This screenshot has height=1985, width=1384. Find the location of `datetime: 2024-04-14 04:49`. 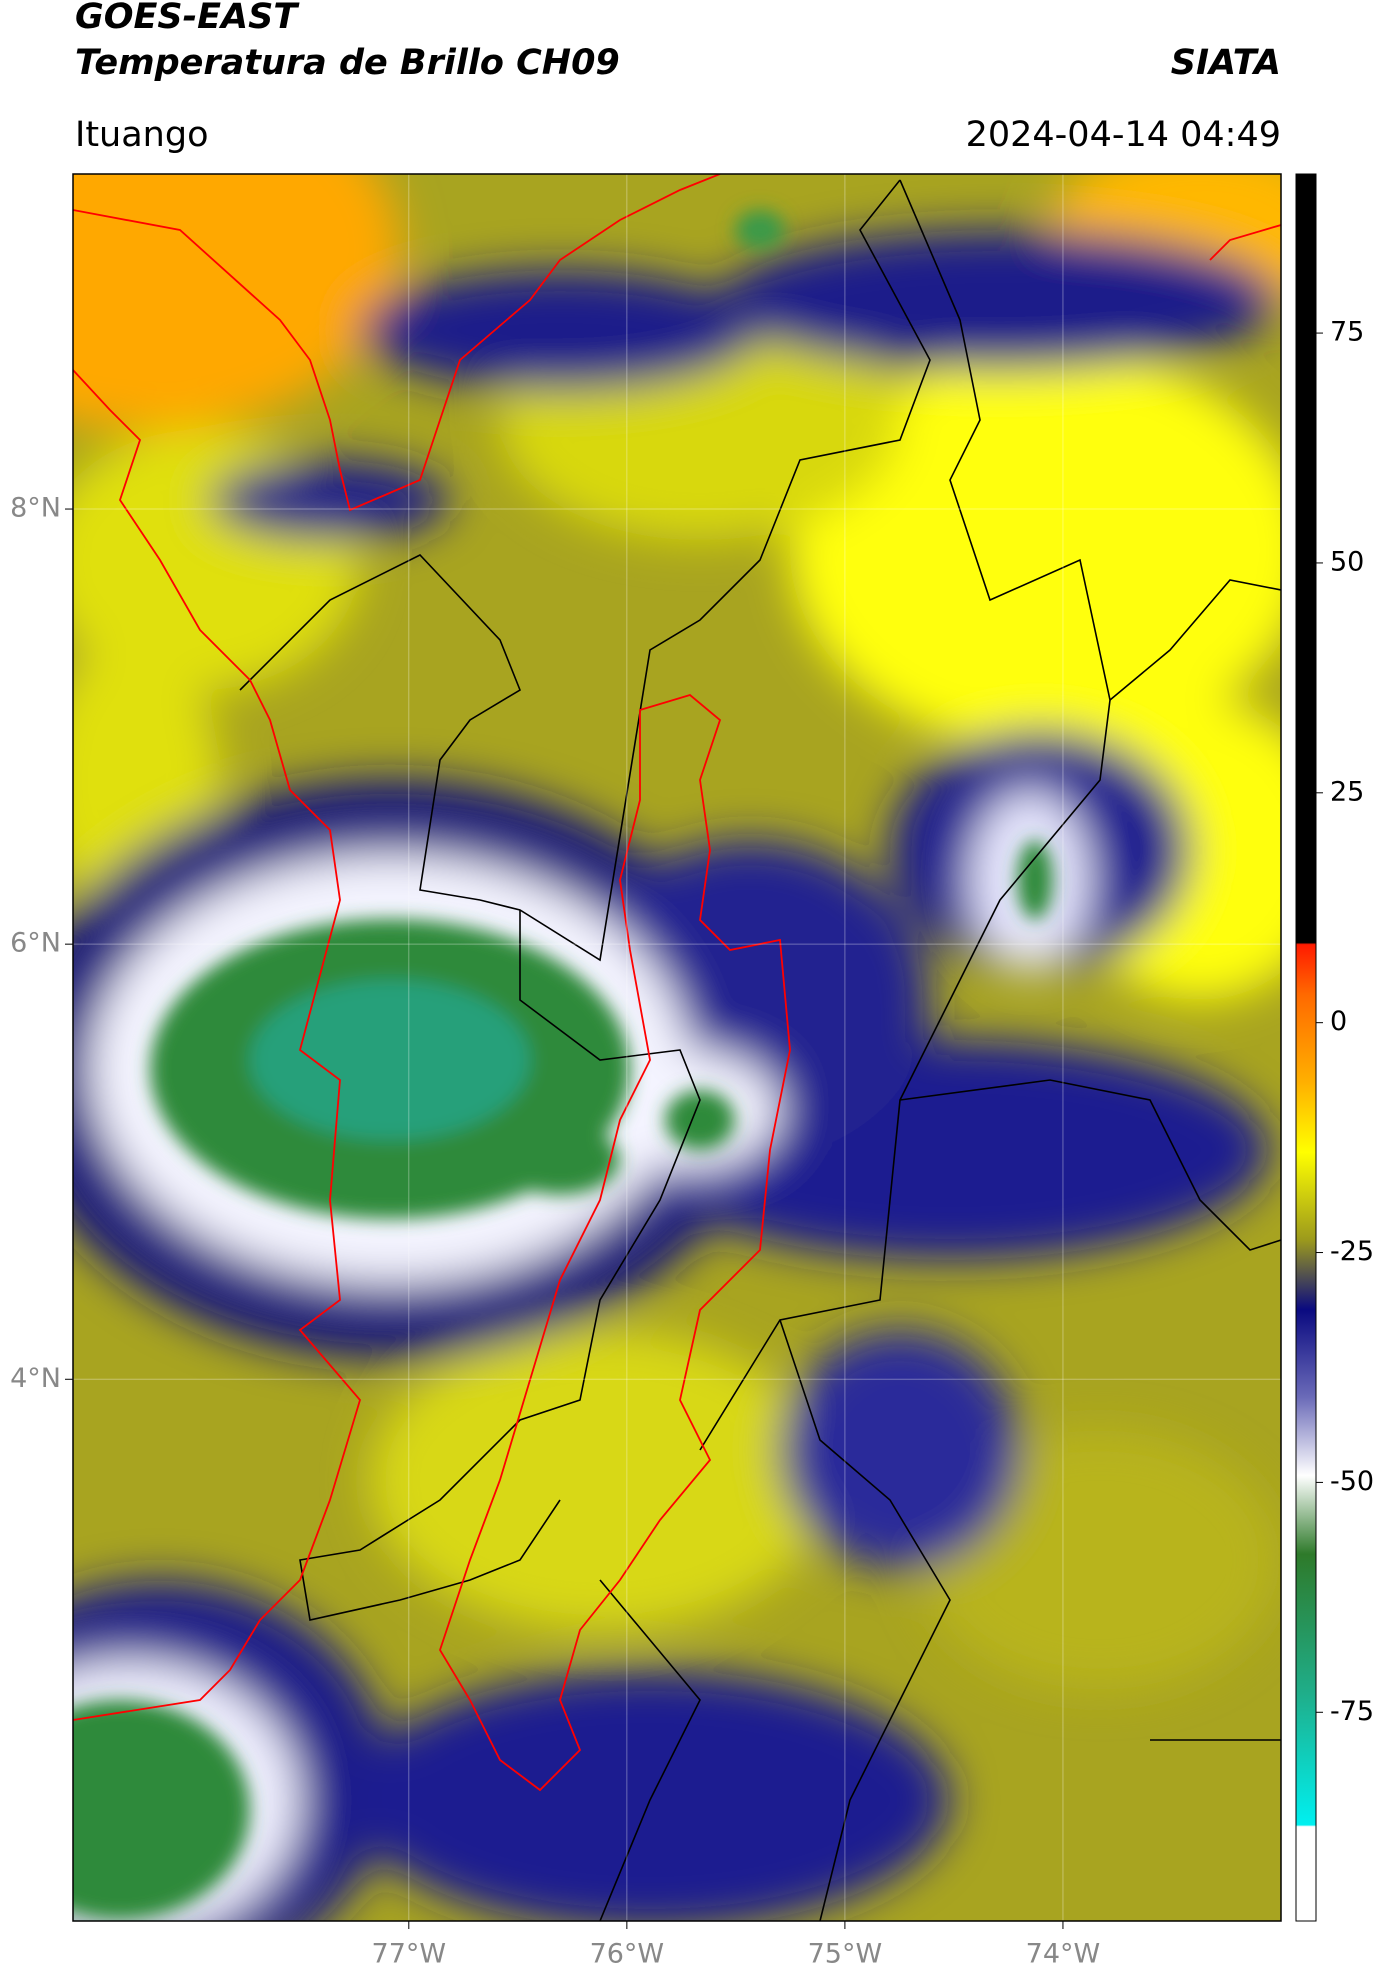

datetime: 2024-04-14 04:49 is located at coordinates (1123, 135).